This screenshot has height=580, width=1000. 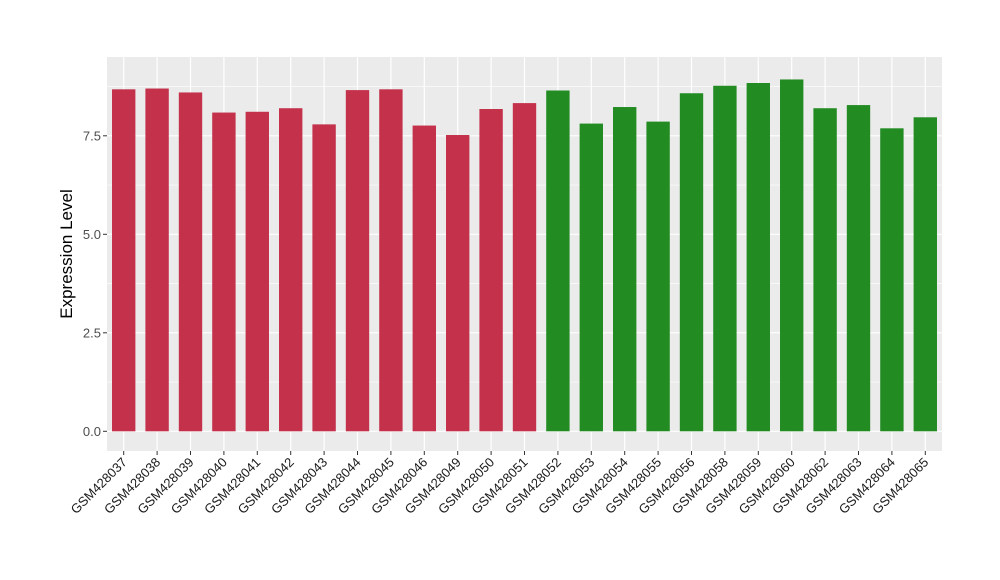 What do you see at coordinates (92, 234) in the screenshot?
I see `y-tick-label: 5.0` at bounding box center [92, 234].